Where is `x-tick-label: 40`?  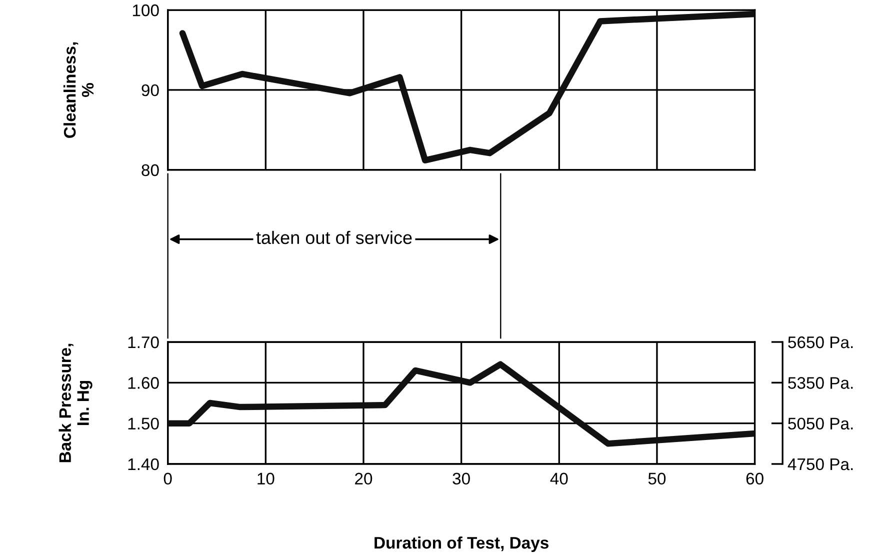 x-tick-label: 40 is located at coordinates (559, 478).